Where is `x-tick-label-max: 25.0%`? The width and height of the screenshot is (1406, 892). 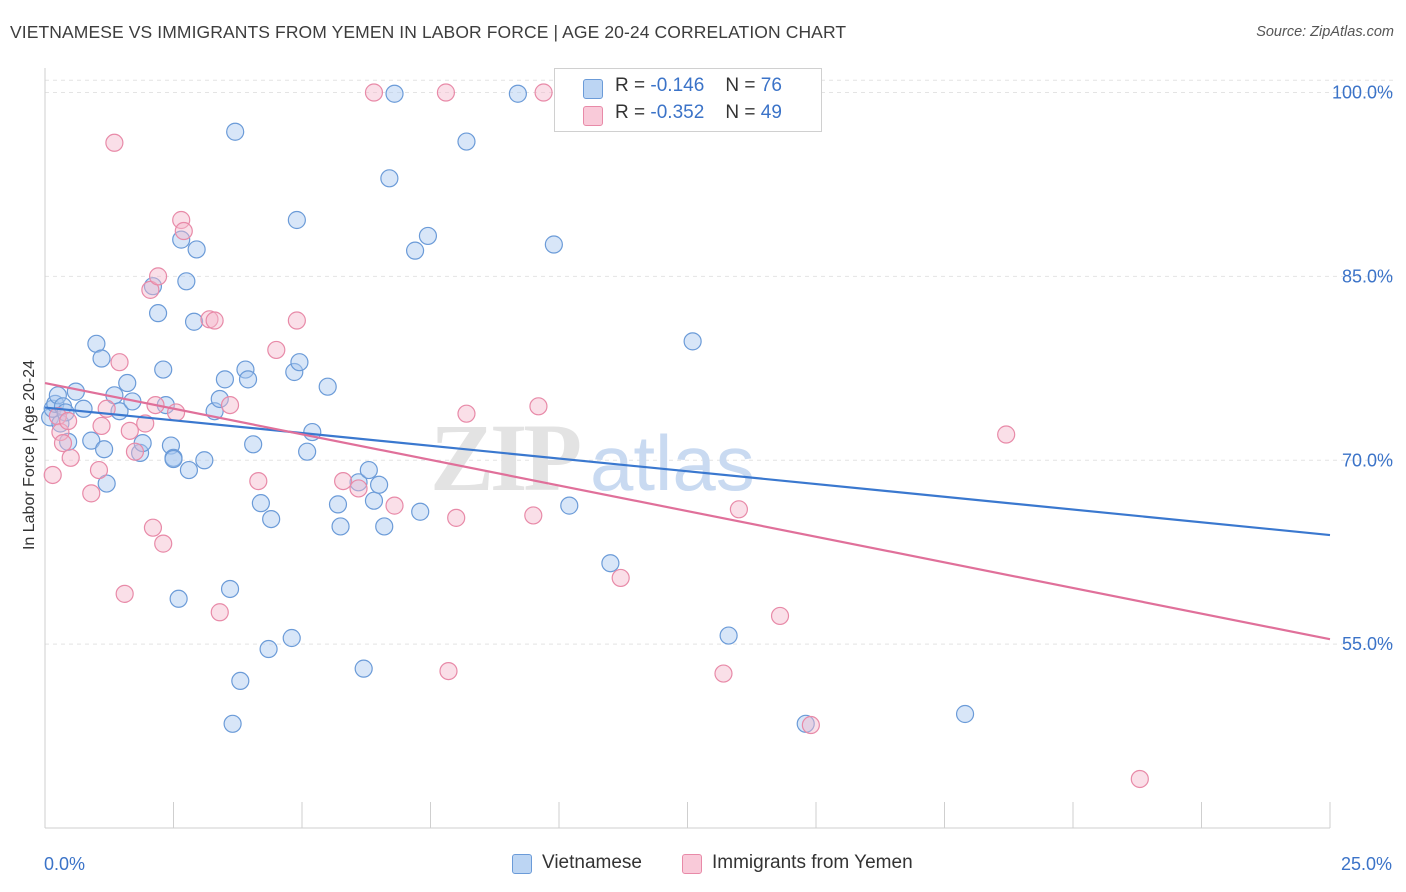 x-tick-label-max: 25.0% is located at coordinates (1366, 864).